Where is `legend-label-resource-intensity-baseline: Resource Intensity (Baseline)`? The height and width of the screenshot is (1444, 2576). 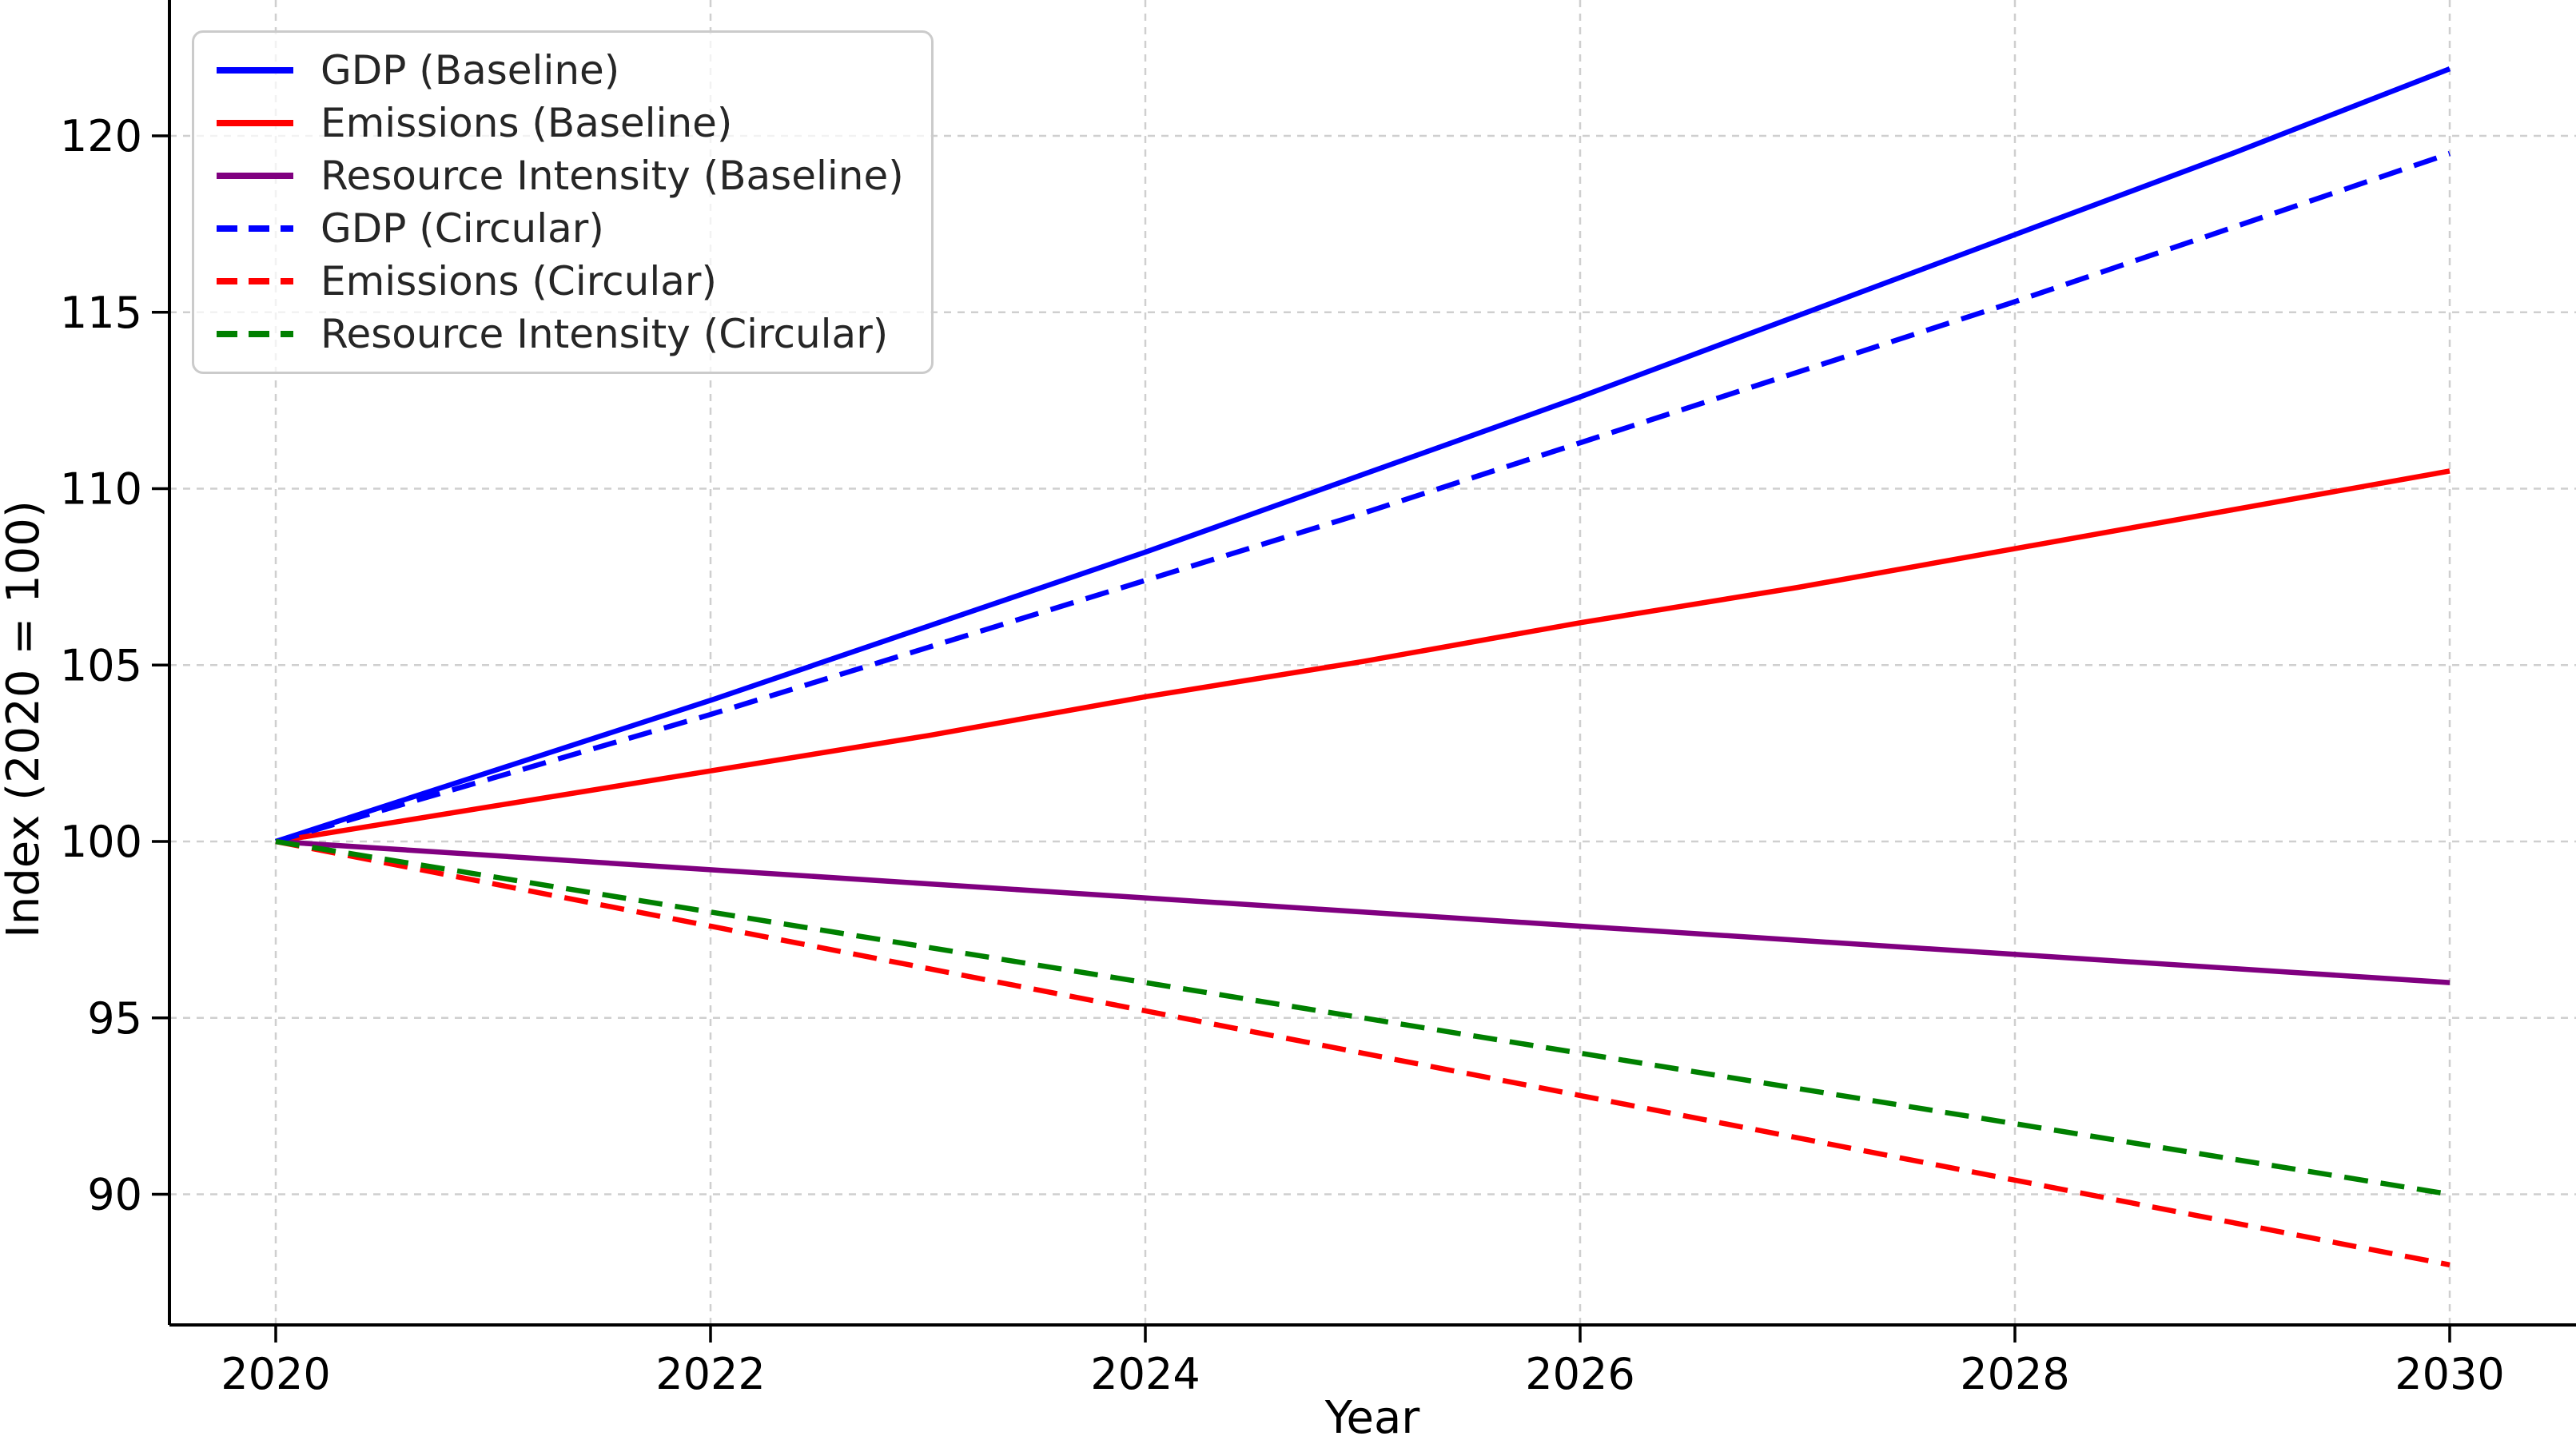
legend-label-resource-intensity-baseline: Resource Intensity (Baseline) is located at coordinates (612, 176).